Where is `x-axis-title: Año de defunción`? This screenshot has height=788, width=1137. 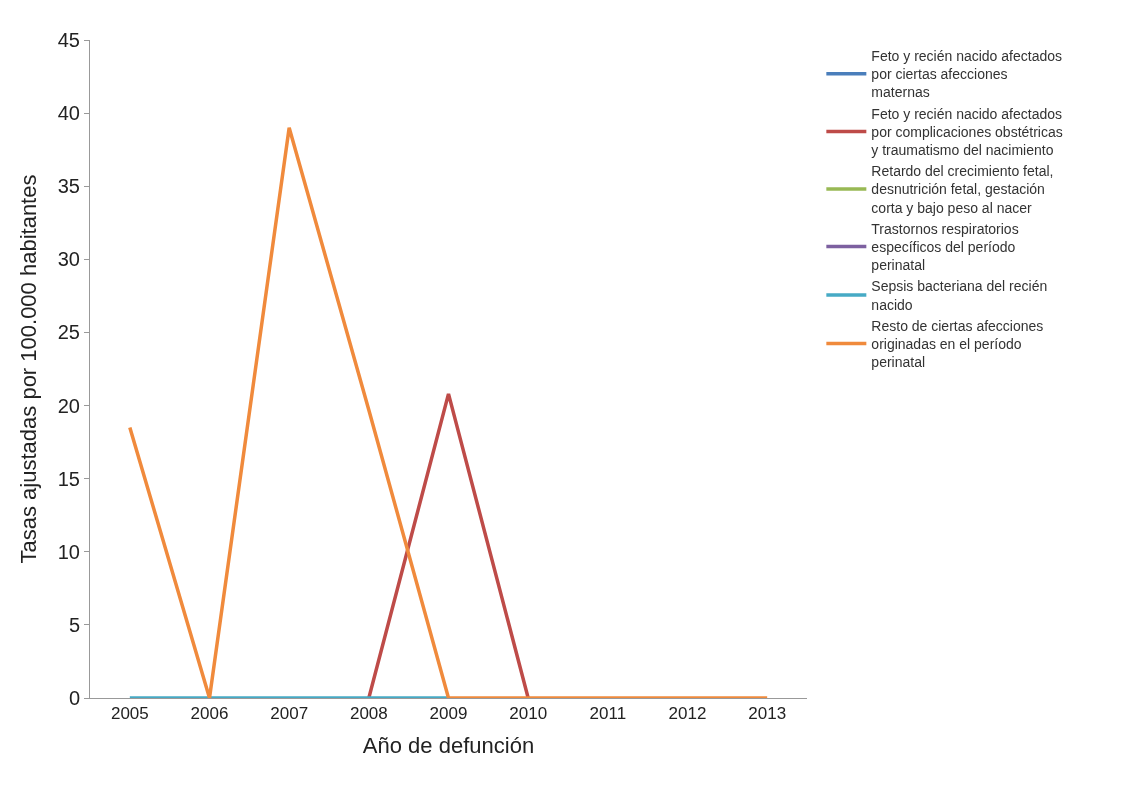 x-axis-title: Año de defunción is located at coordinates (448, 746).